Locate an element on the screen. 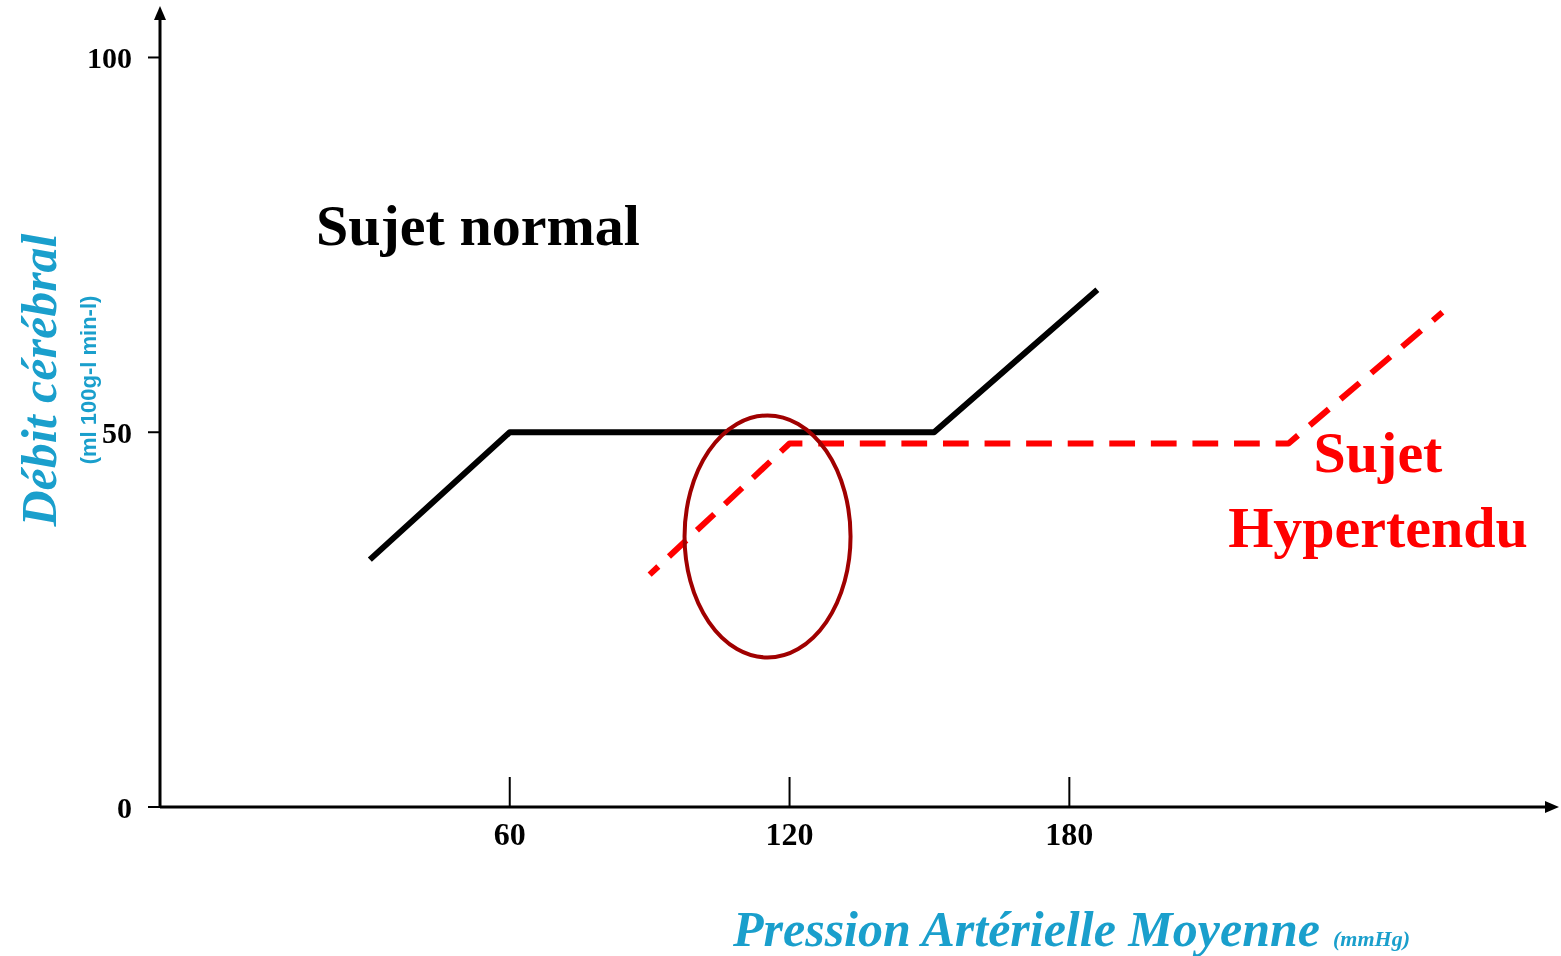  text: (ml 100g-l min-l) is located at coordinates (88, 380).